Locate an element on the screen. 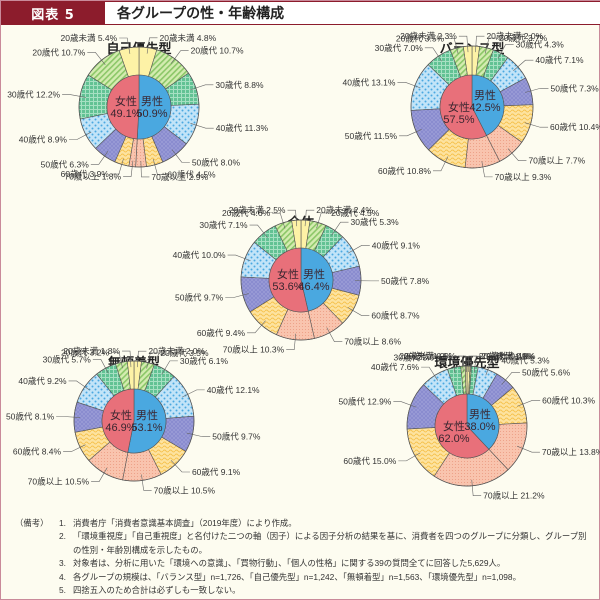 This screenshot has width=600, height=600. segment-label: 20歳代 10.7% is located at coordinates (58, 52).